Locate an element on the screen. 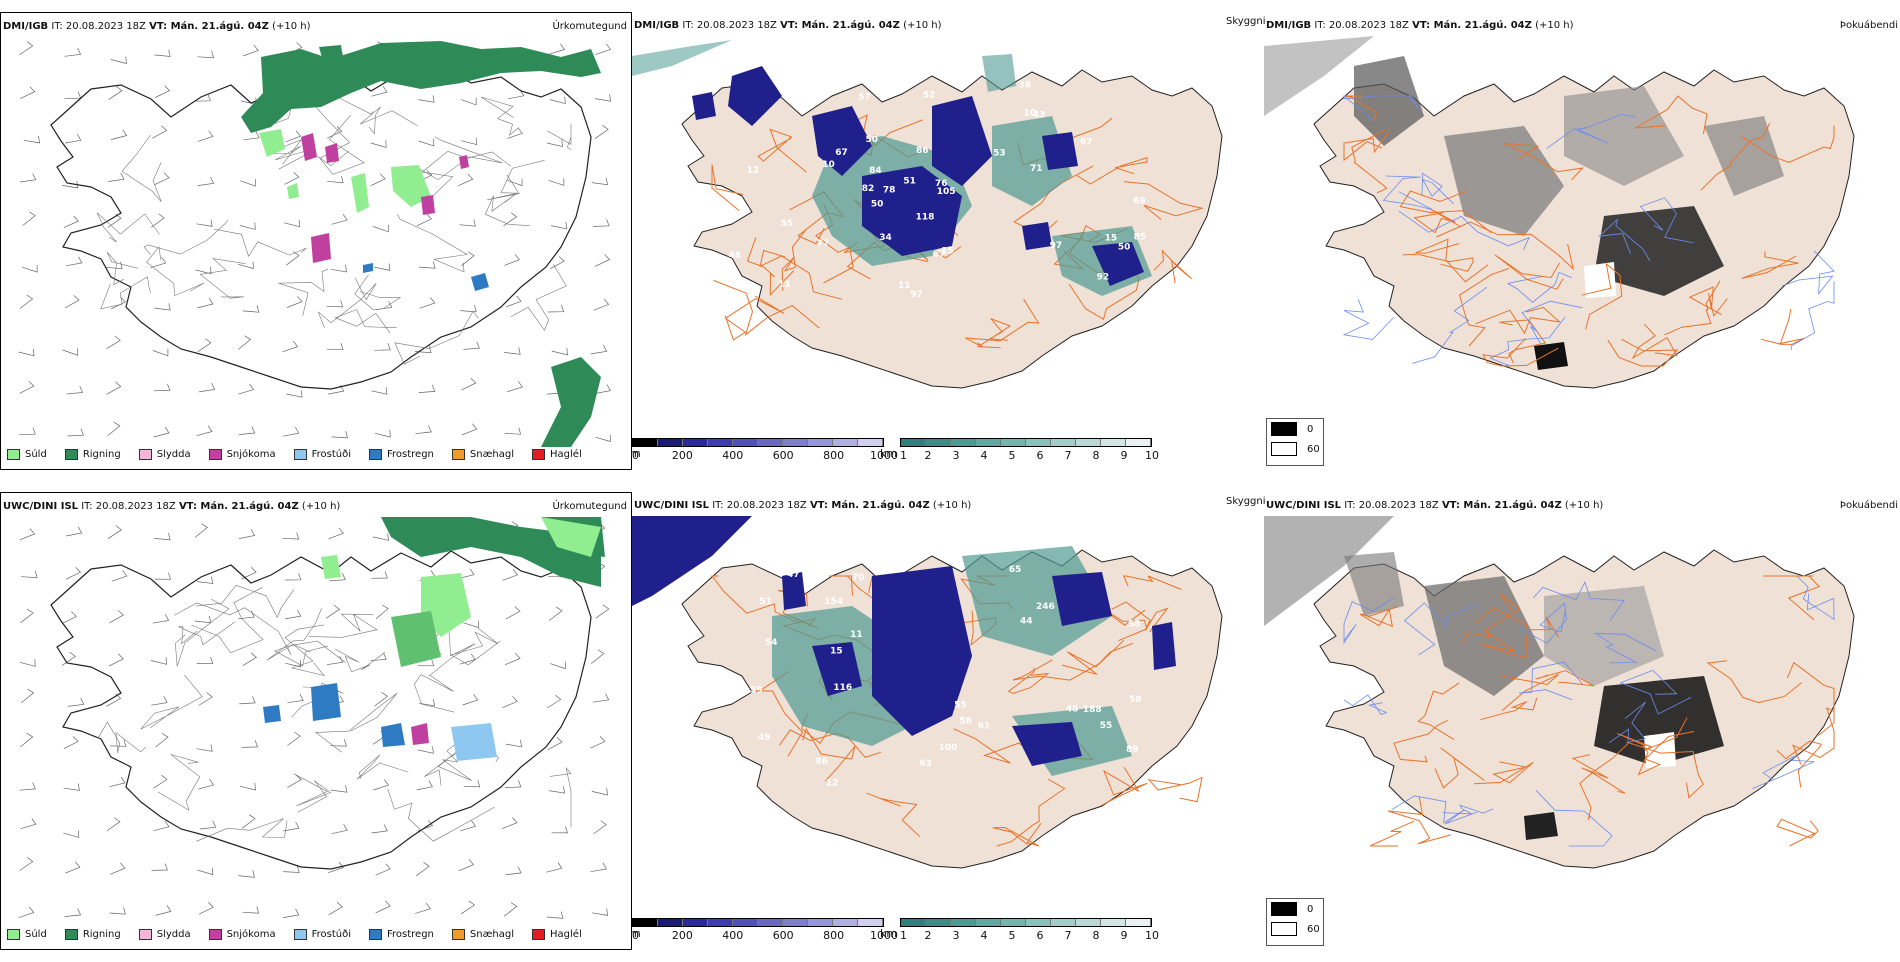 This screenshot has width=1900, height=962. cloud-base-label: 11 is located at coordinates (784, 285).